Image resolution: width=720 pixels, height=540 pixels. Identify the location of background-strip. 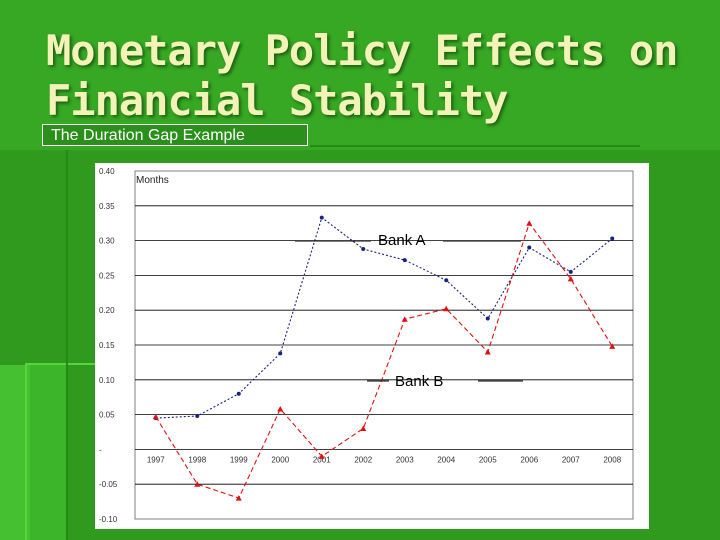
(49, 452).